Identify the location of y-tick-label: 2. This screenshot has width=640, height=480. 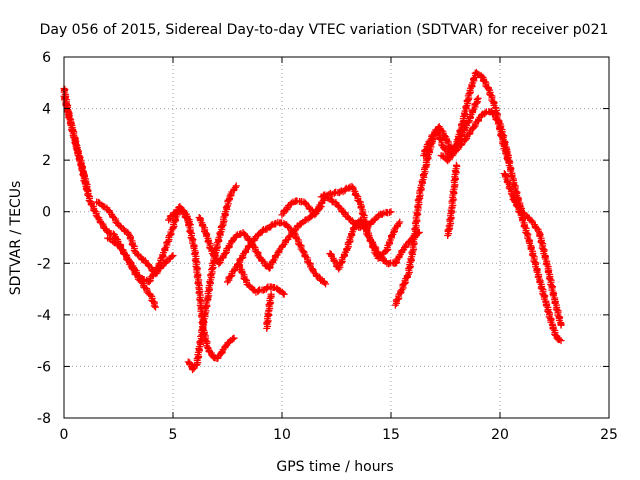
(46, 161).